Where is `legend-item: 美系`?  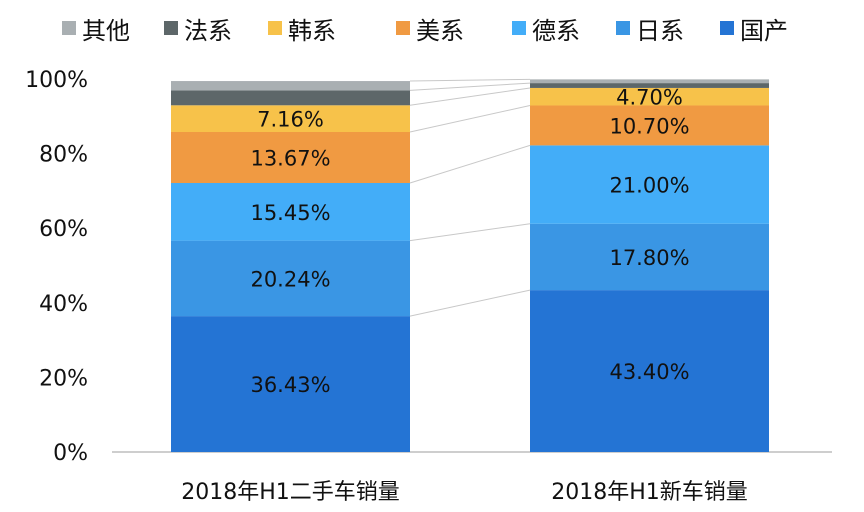 legend-item: 美系 is located at coordinates (430, 28).